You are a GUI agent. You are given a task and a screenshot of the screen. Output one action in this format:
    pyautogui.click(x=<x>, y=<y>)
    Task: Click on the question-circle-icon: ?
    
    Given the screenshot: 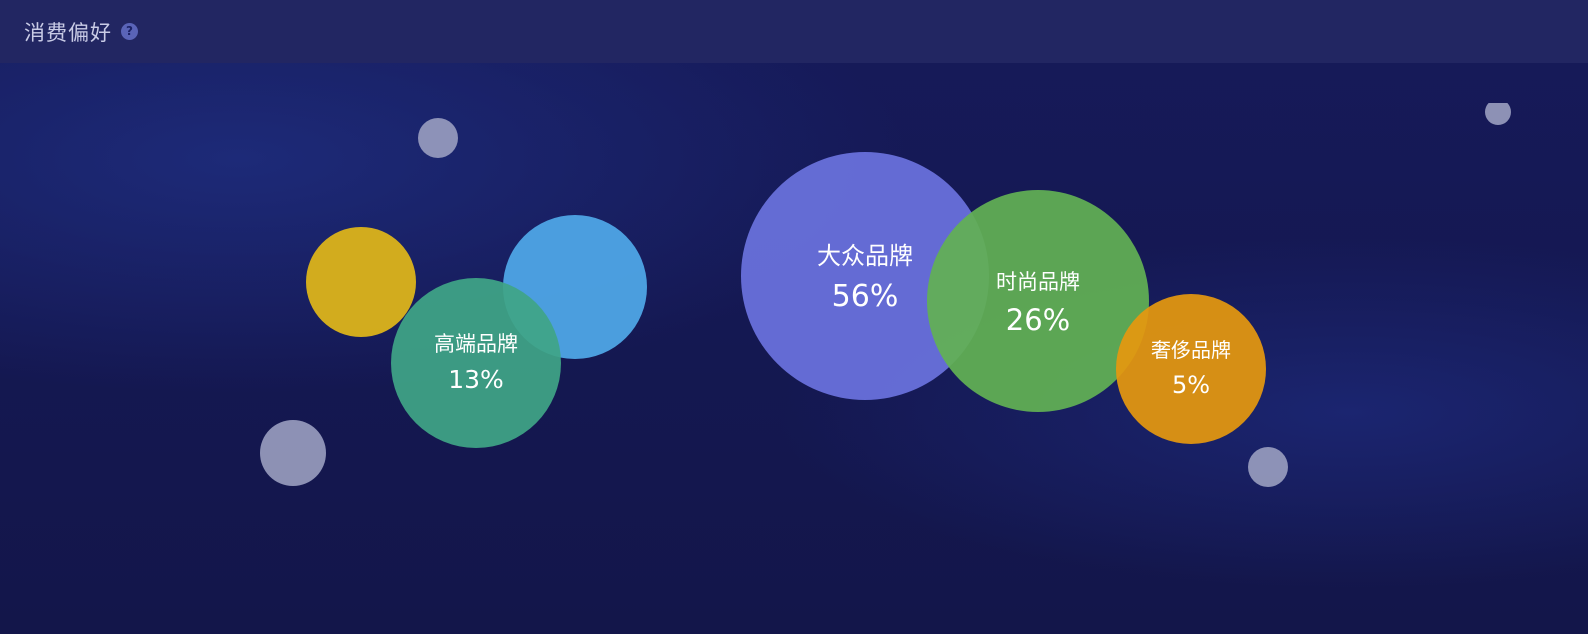 What is the action you would take?
    pyautogui.click(x=129, y=31)
    